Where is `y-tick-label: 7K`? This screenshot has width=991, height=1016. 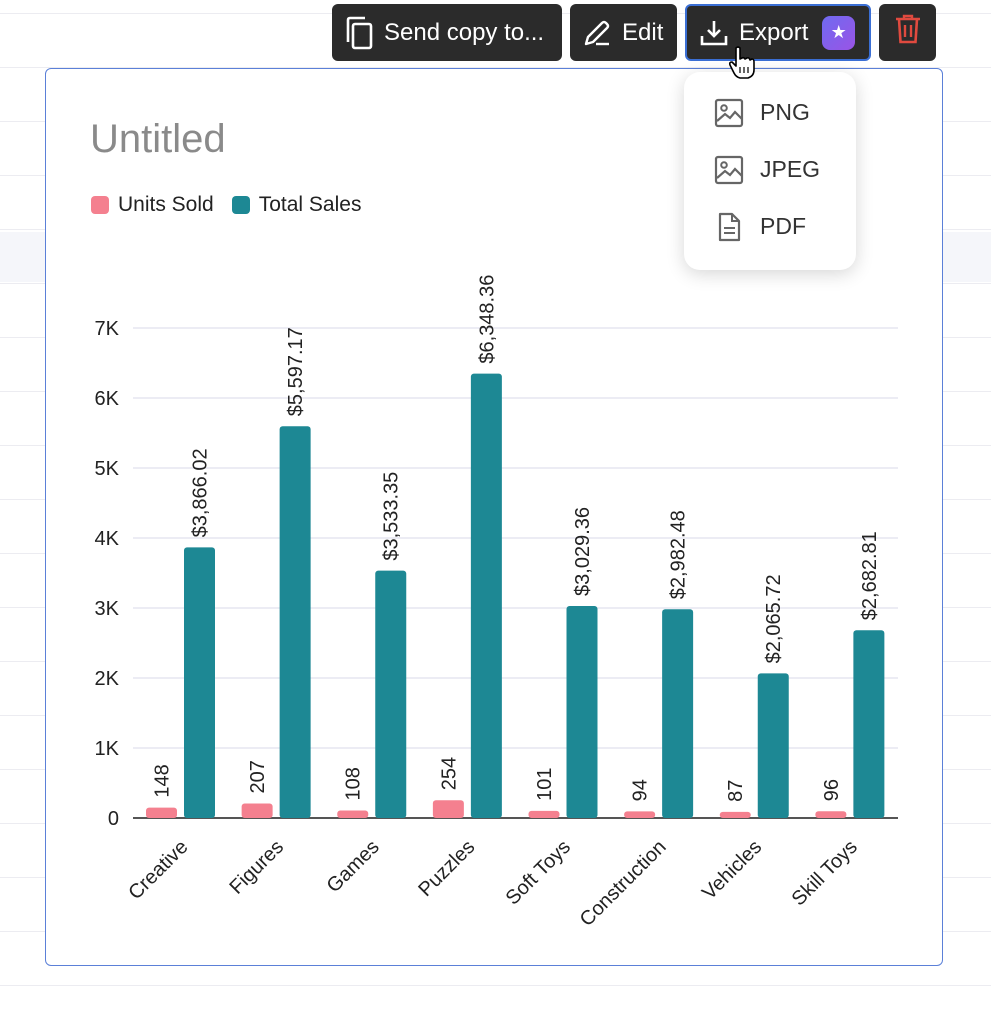 y-tick-label: 7K is located at coordinates (107, 329).